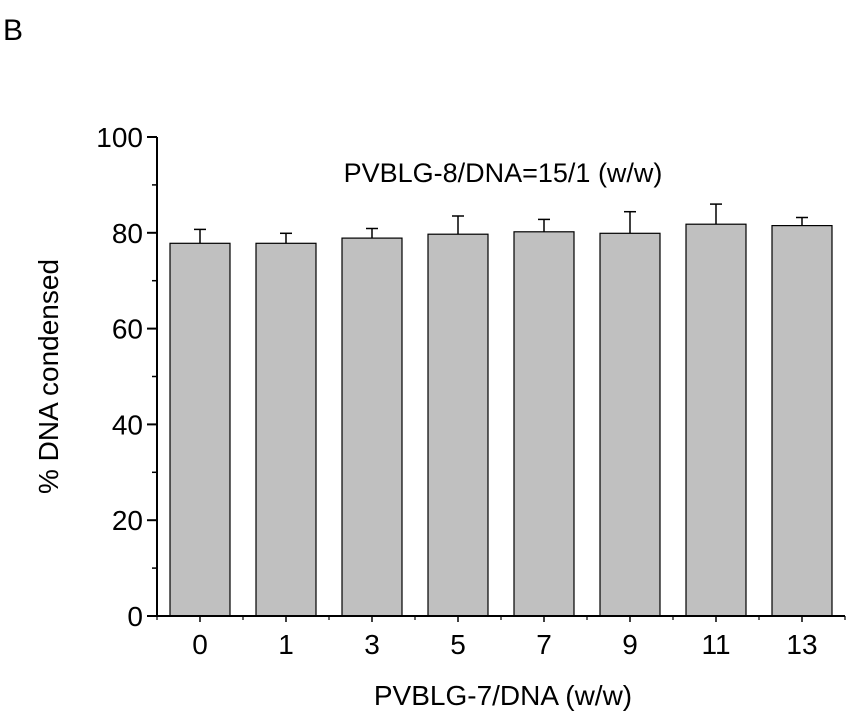 The height and width of the screenshot is (719, 851). What do you see at coordinates (286, 644) in the screenshot?
I see `x-tick-label: 1` at bounding box center [286, 644].